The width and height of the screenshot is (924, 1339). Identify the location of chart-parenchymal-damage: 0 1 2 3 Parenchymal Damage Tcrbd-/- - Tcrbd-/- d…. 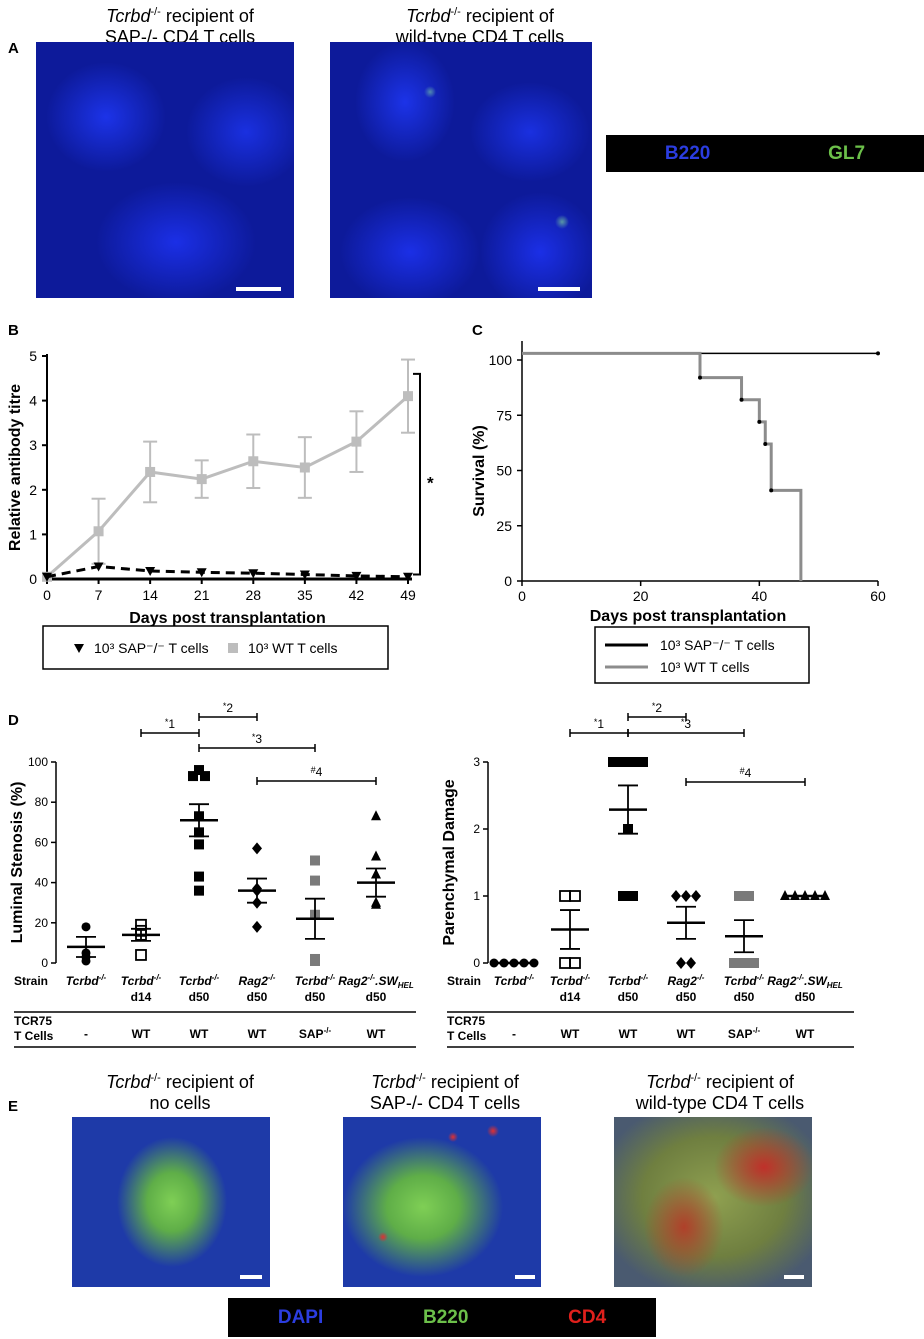
(647, 874).